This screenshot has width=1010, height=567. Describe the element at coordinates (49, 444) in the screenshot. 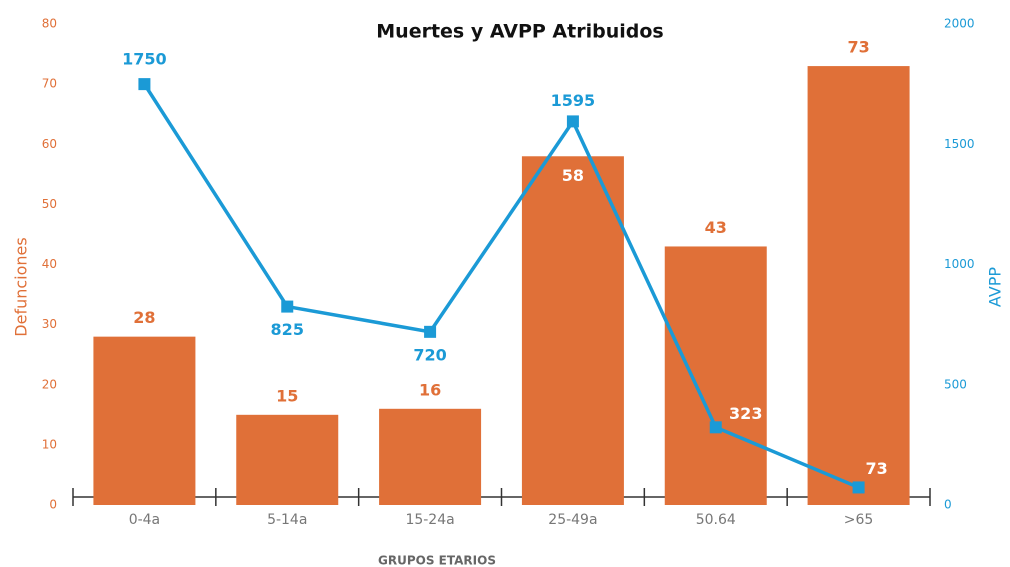

I see `y-tick-label: 10` at that location.